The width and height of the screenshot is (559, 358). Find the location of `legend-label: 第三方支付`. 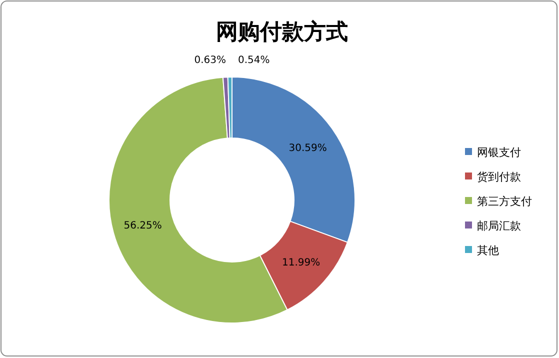

legend-label: 第三方支付 is located at coordinates (504, 201).